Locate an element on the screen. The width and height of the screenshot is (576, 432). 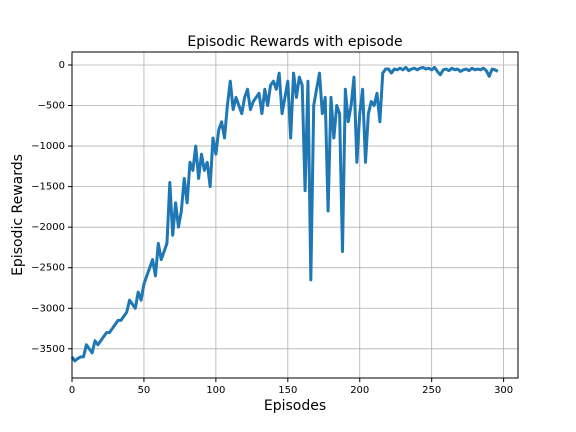
y-tick-label: −3000 is located at coordinates (48, 308).